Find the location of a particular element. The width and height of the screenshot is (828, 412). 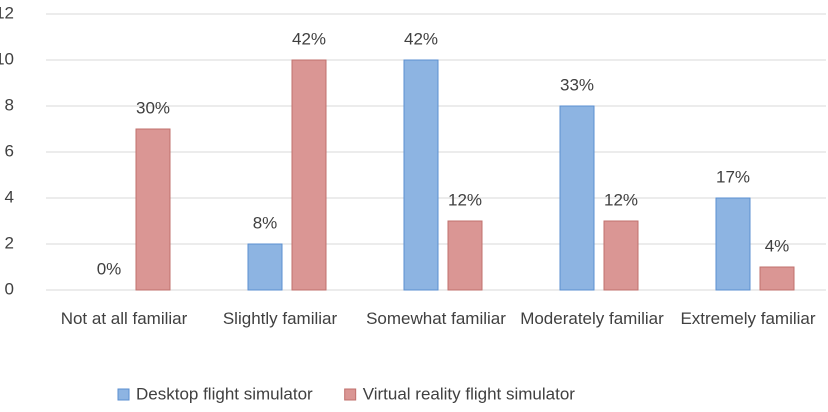

legend-label: Virtual reality flight simulator is located at coordinates (469, 393).